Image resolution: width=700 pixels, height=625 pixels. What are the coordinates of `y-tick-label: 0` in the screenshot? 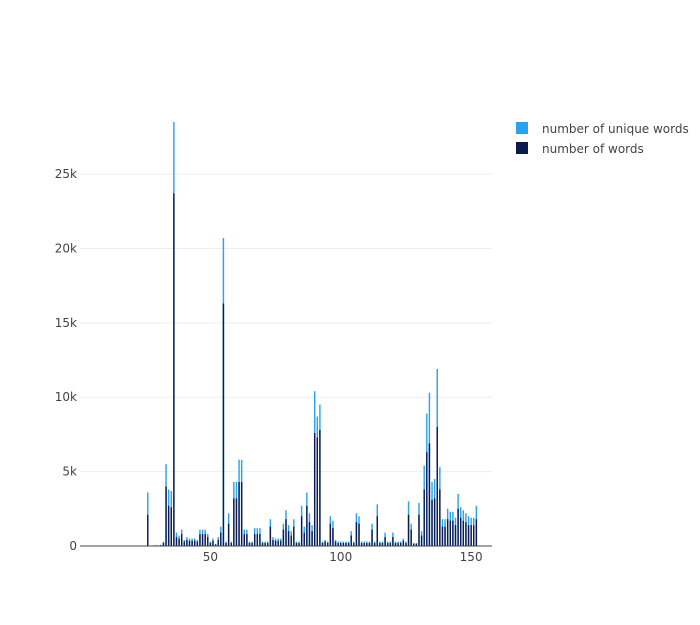 It's located at (73, 546).